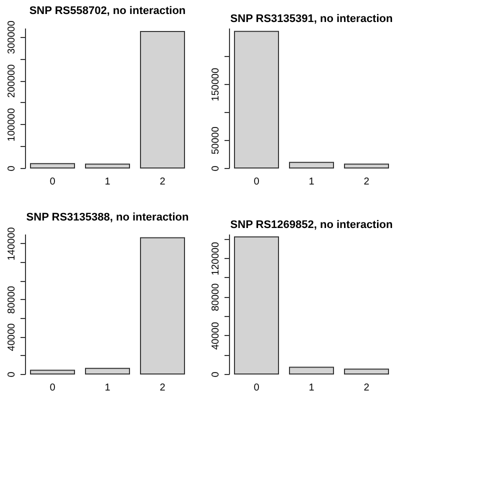 This screenshot has width=499, height=496. Describe the element at coordinates (311, 225) in the screenshot. I see `chart-title: SNP RS1269852, no interaction` at that location.